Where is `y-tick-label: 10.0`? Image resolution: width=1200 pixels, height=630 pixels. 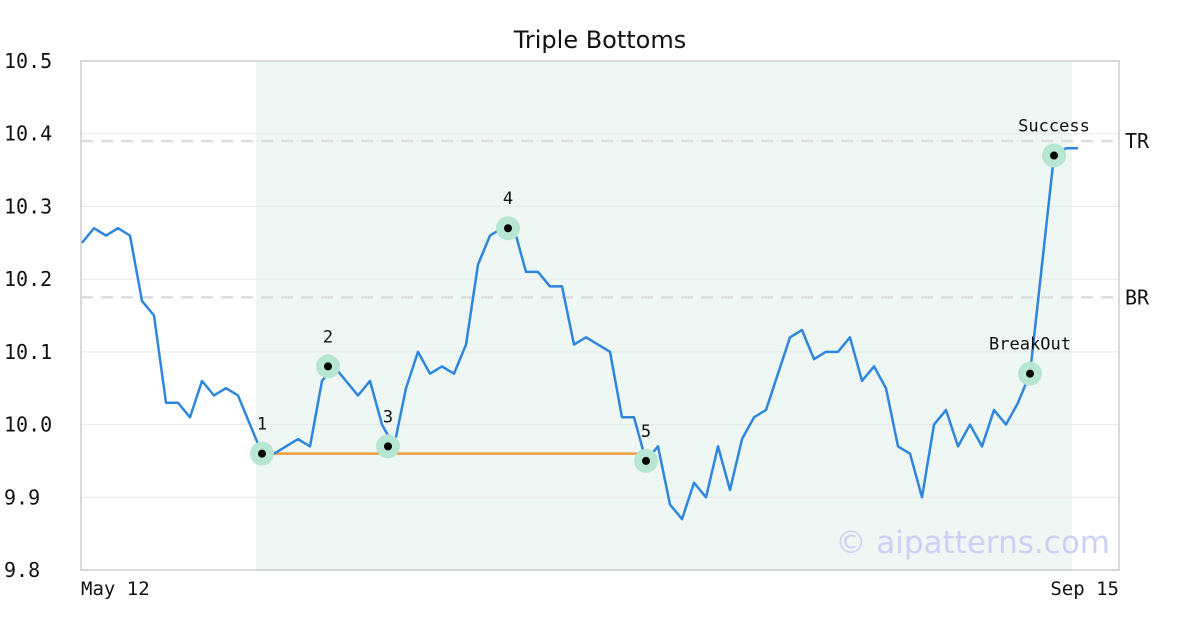 y-tick-label: 10.0 is located at coordinates (28, 425).